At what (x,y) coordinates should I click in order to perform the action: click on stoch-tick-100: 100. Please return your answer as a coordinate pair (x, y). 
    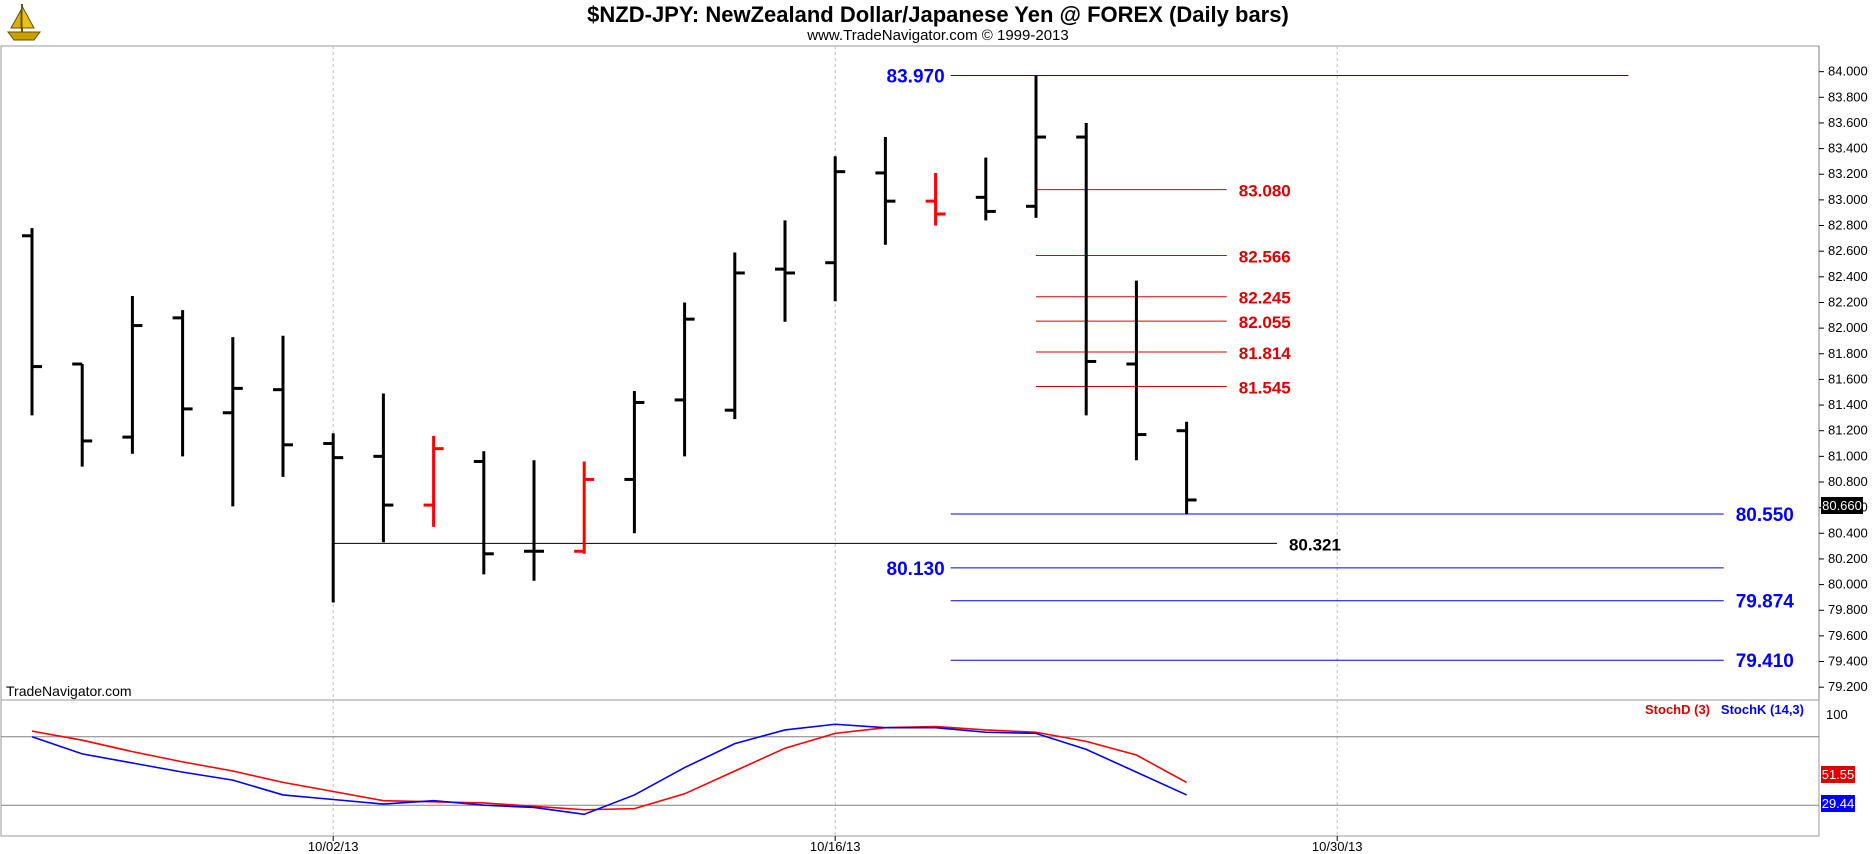
    Looking at the image, I should click on (1837, 714).